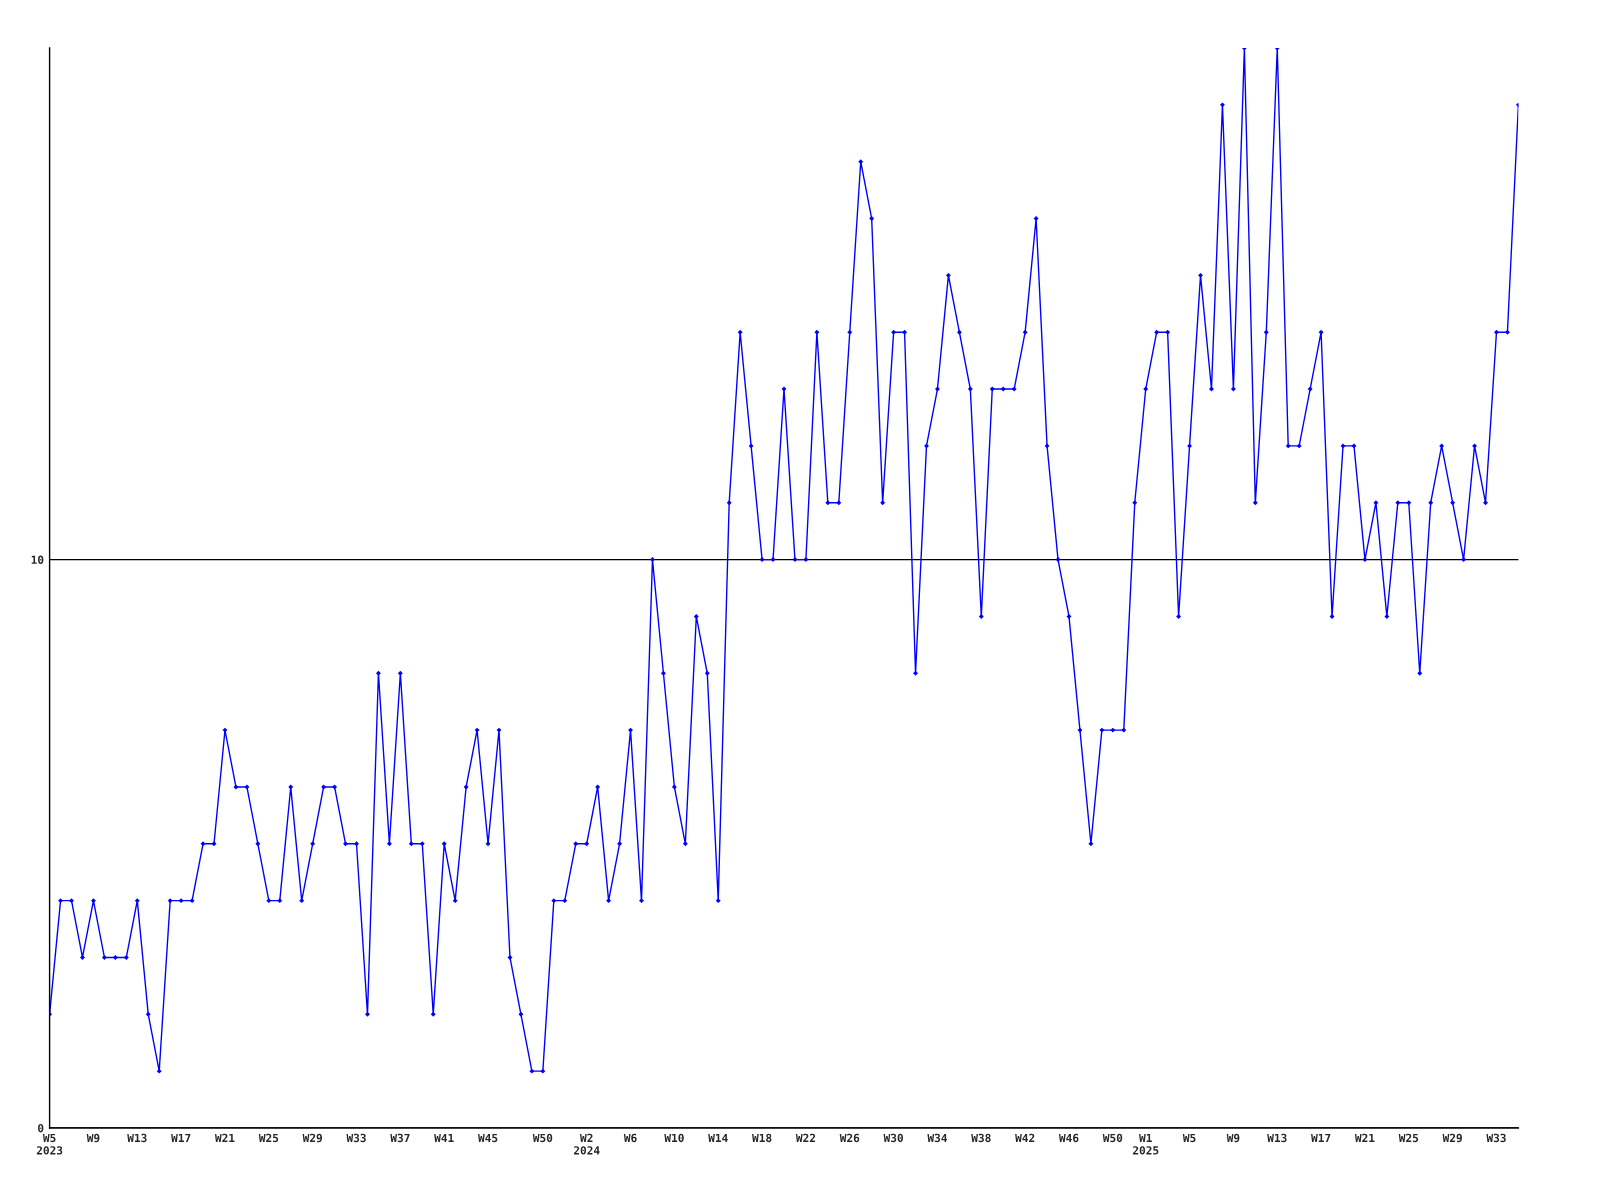  What do you see at coordinates (630, 1138) in the screenshot?
I see `x-tick-label: W6` at bounding box center [630, 1138].